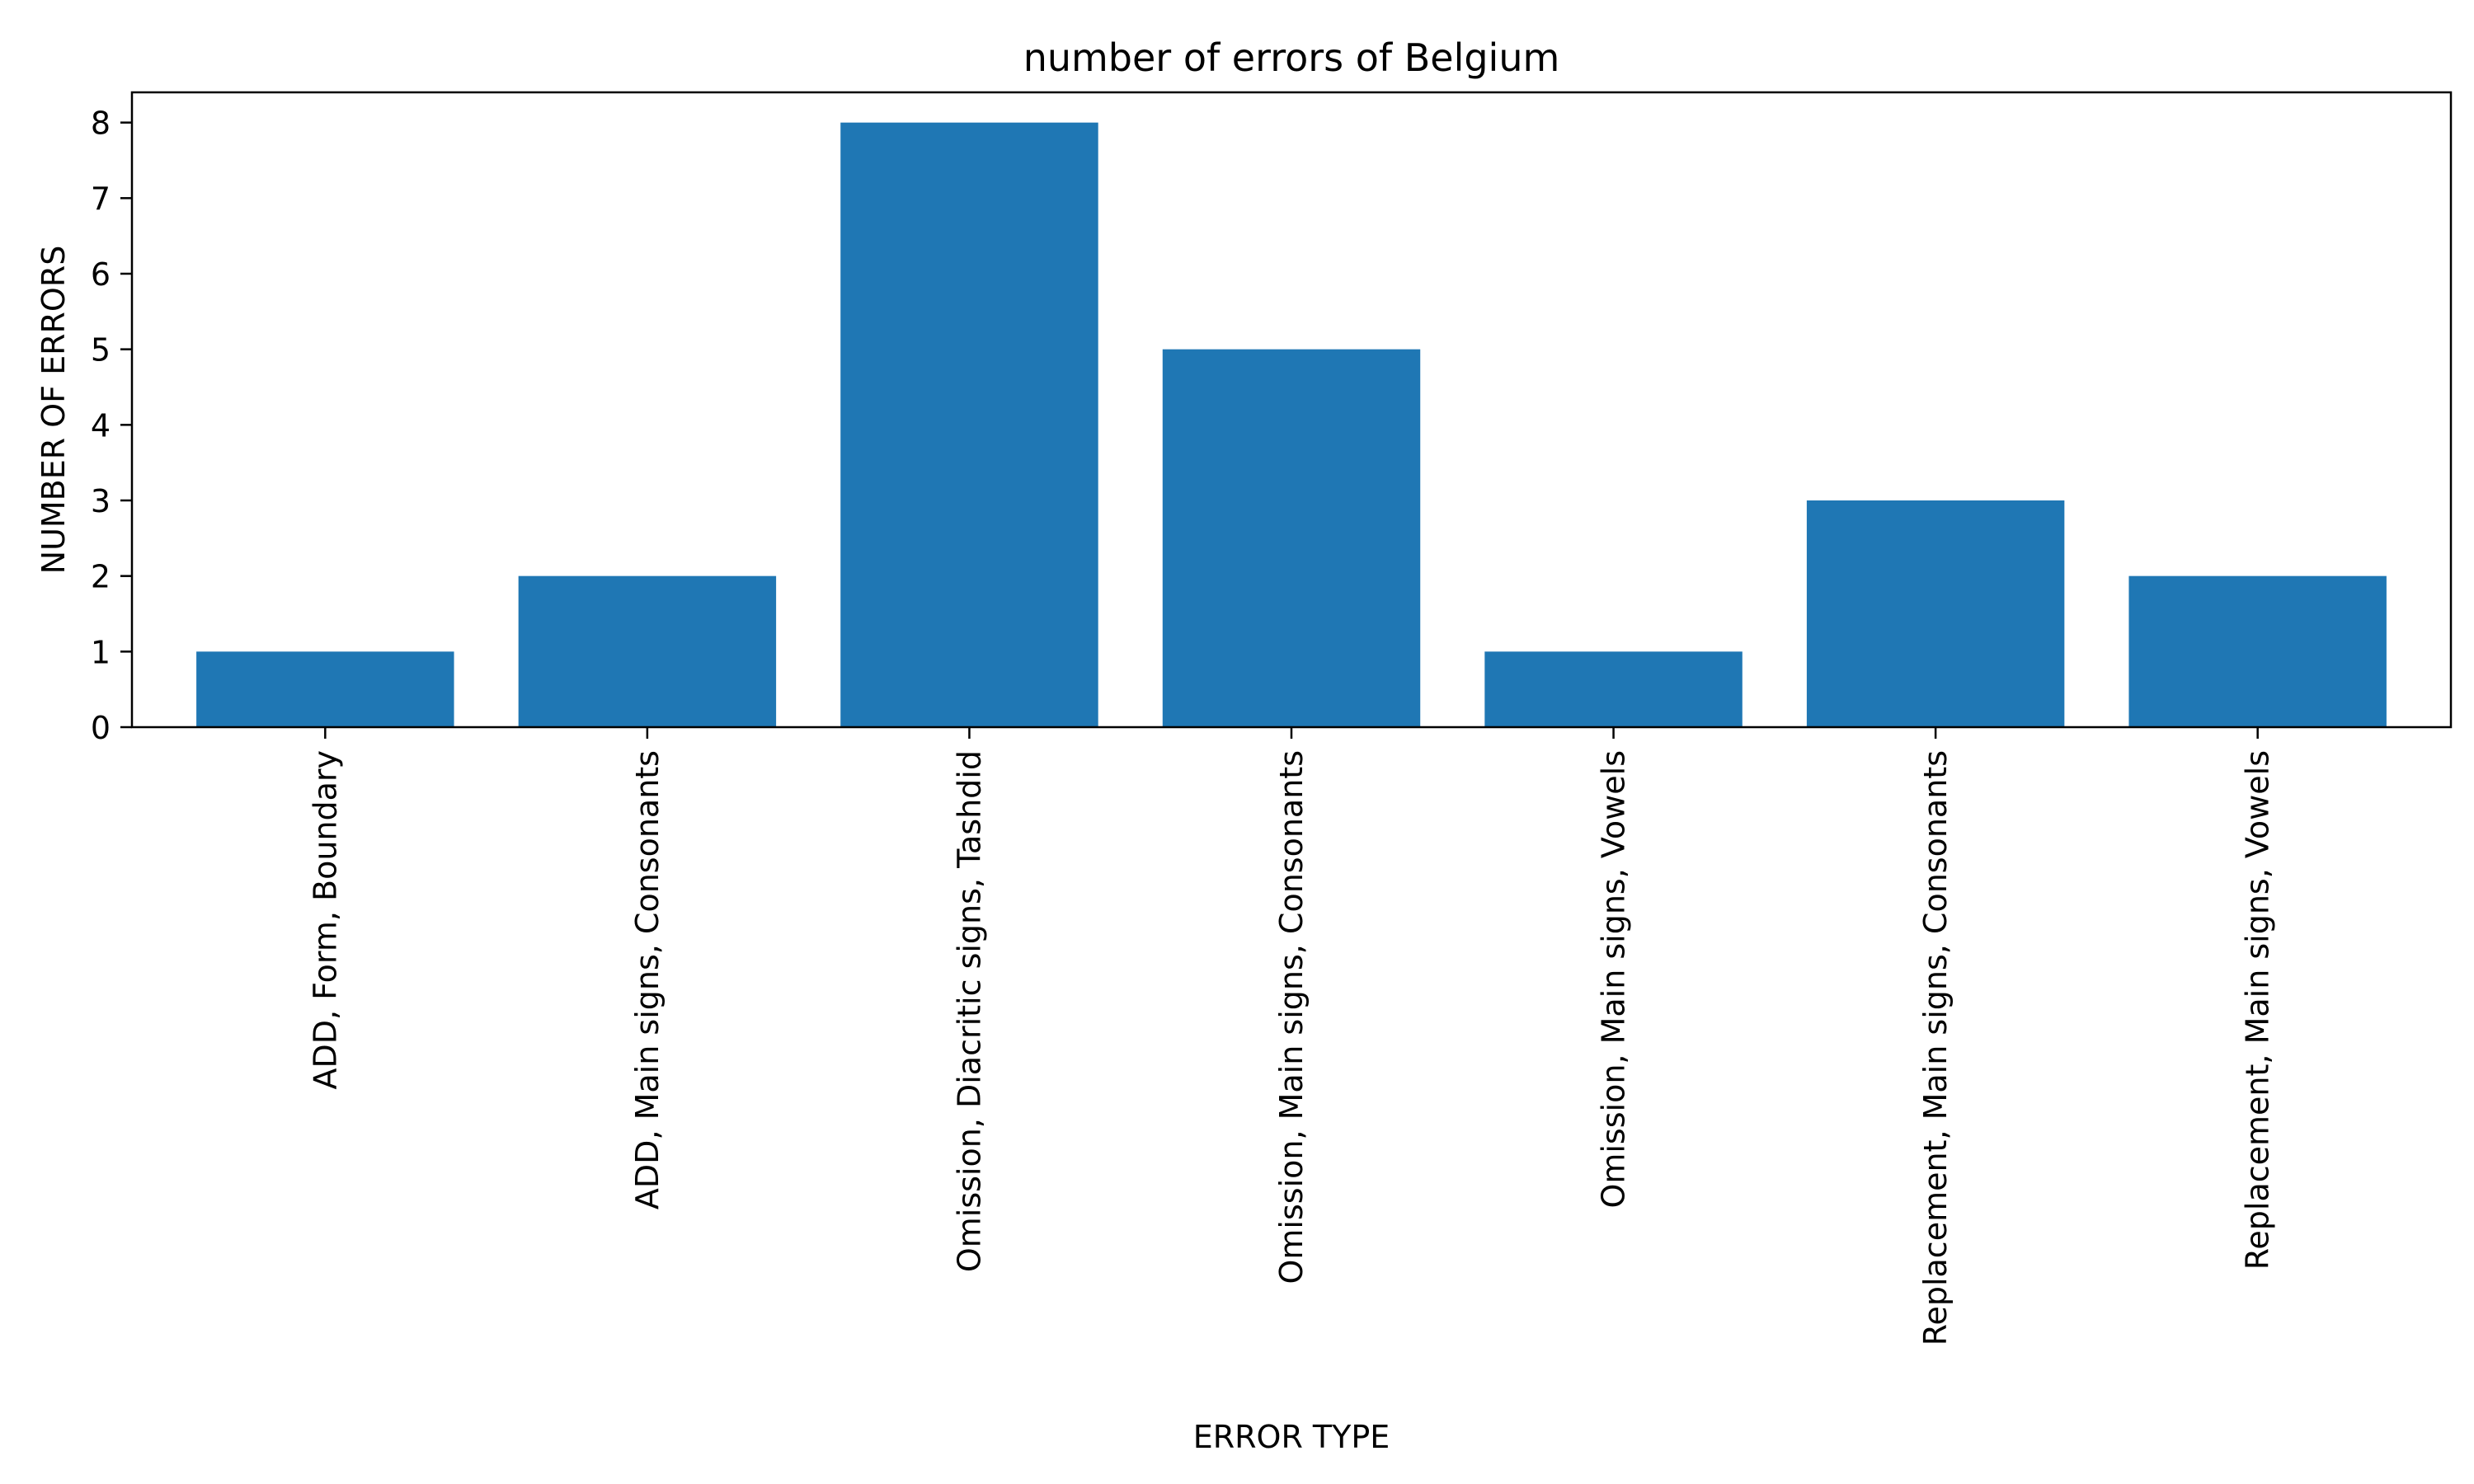 Image resolution: width=2474 pixels, height=1484 pixels. Describe the element at coordinates (1614, 979) in the screenshot. I see `x-tick-label: Omission, Main signs, Vowels` at that location.